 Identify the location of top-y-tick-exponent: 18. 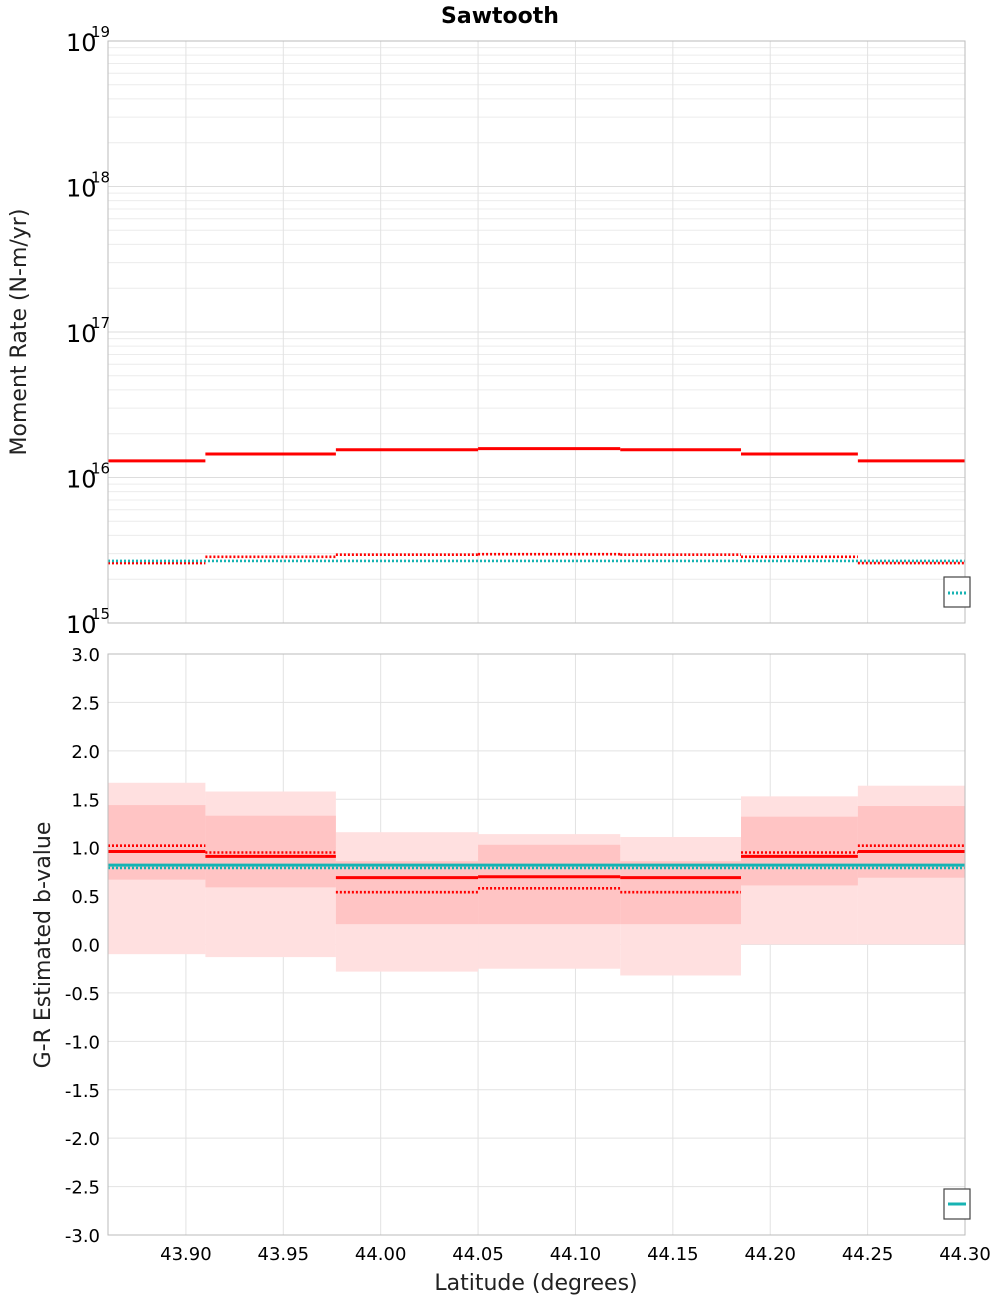
(100, 178).